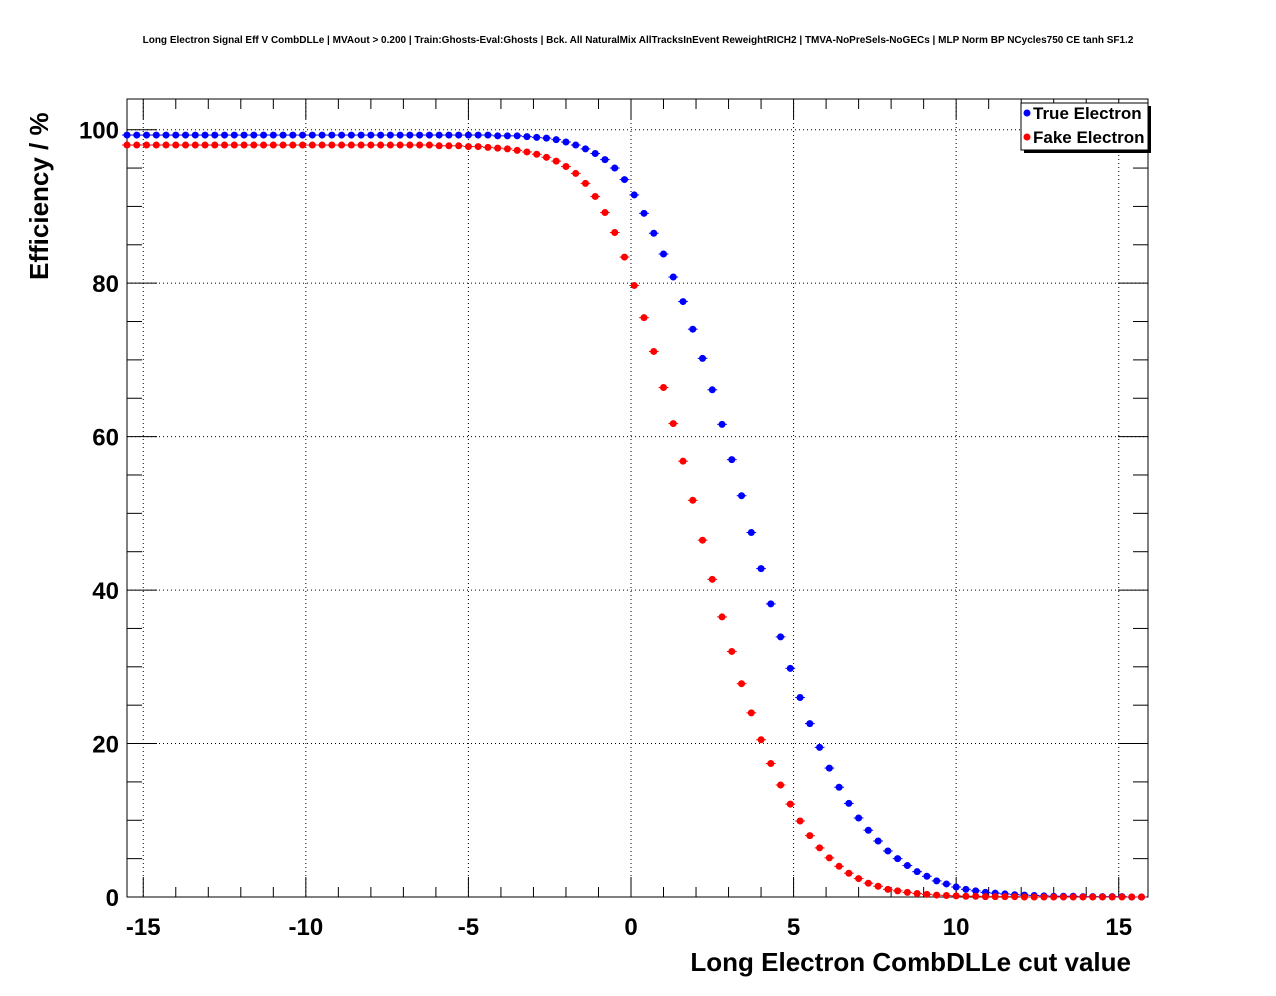 Image resolution: width=1276 pixels, height=996 pixels. Describe the element at coordinates (630, 927) in the screenshot. I see `x-tick-label: 0` at that location.